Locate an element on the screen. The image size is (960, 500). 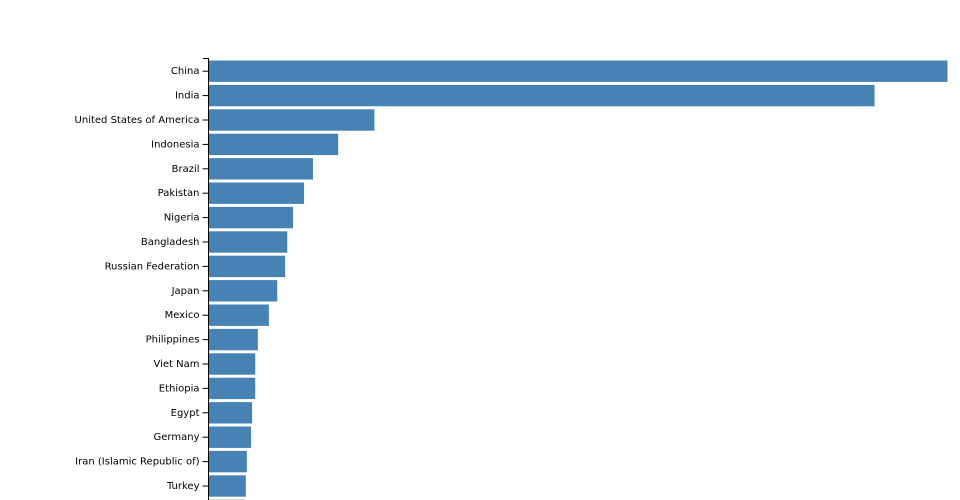
y-tick-label: Iran (Islamic Republic of) is located at coordinates (137, 462).